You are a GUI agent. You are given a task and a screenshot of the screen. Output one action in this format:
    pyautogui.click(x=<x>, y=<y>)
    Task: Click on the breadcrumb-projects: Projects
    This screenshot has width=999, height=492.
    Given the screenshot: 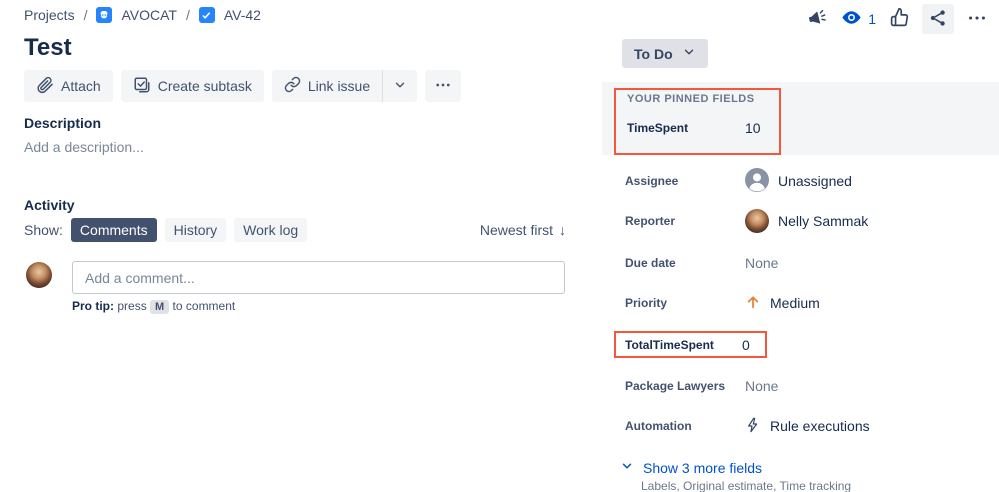 What is the action you would take?
    pyautogui.click(x=49, y=15)
    